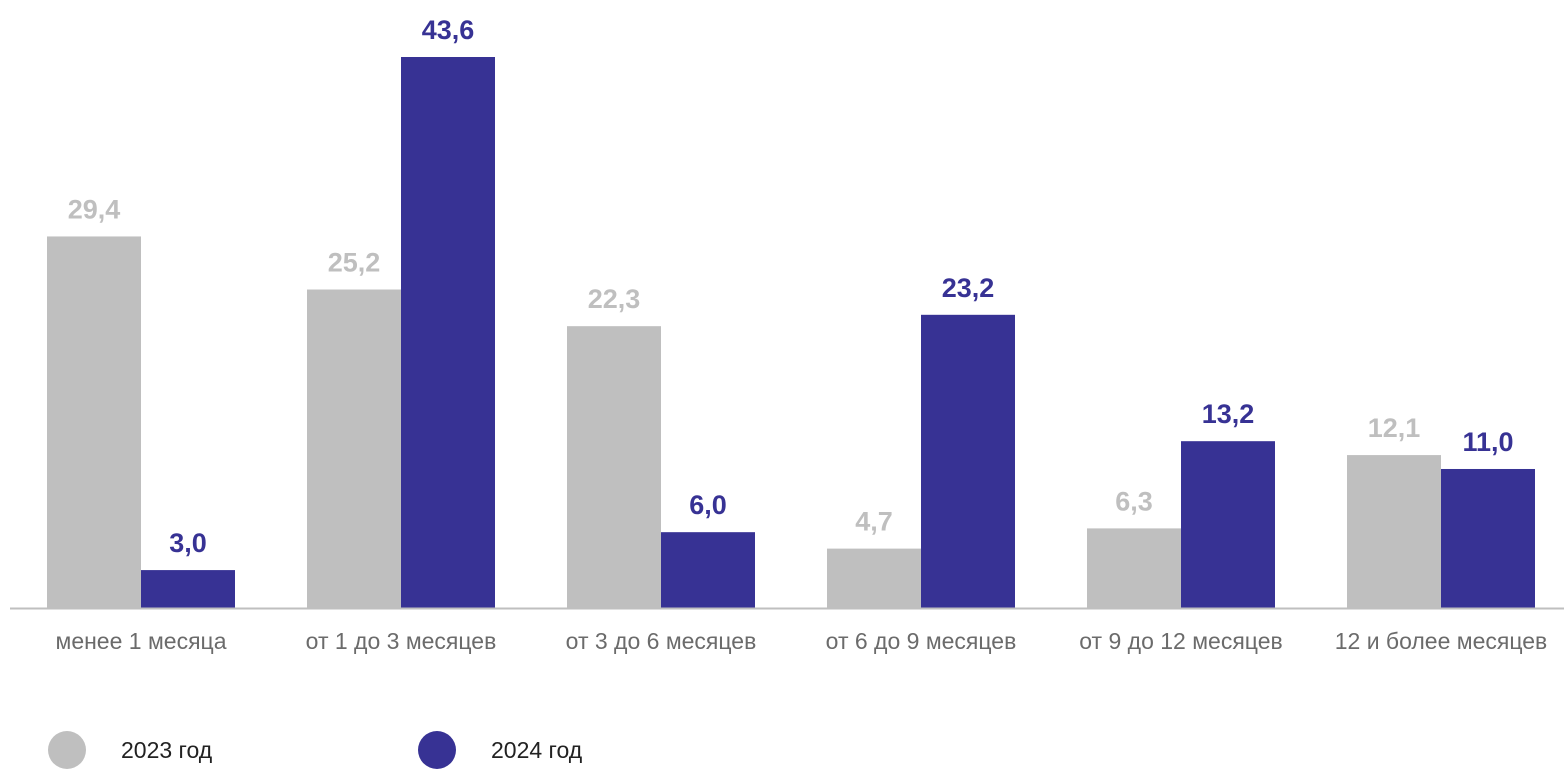 The width and height of the screenshot is (1564, 770). What do you see at coordinates (1180, 641) in the screenshot?
I see `category-label-4: от 9 до 12 месяцев` at bounding box center [1180, 641].